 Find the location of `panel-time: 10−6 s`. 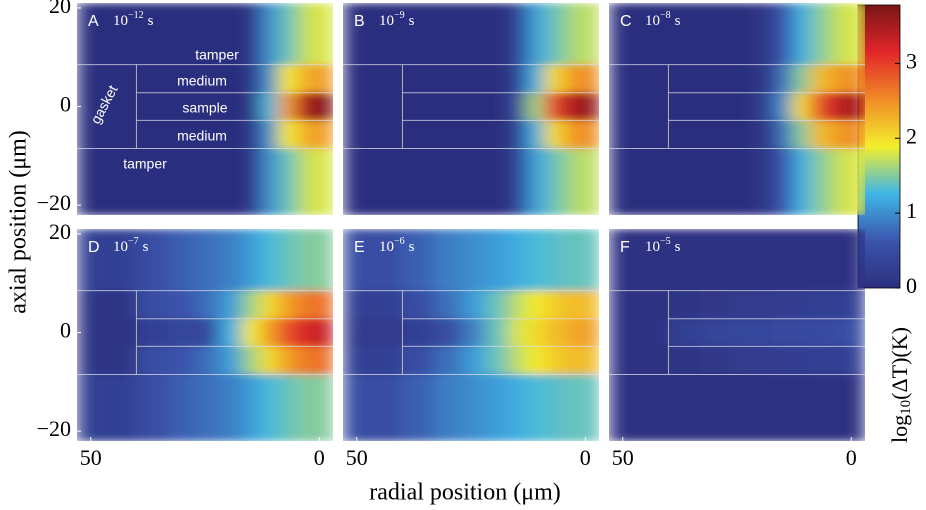

panel-time: 10−6 s is located at coordinates (397, 245).